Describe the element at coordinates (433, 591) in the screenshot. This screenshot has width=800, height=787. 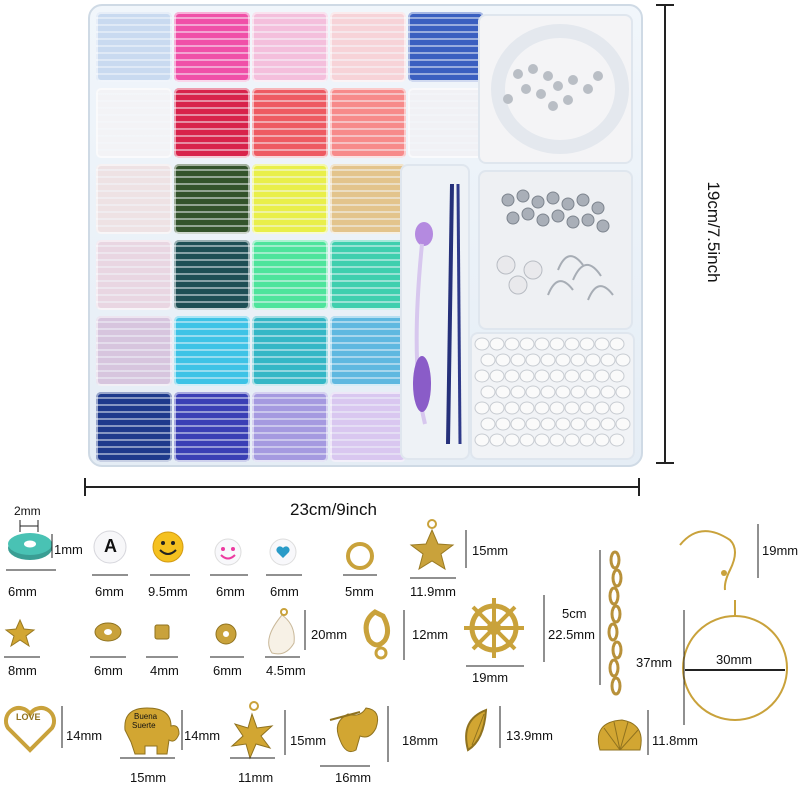
I see `star-charm-width-label: 11.9mm` at that location.